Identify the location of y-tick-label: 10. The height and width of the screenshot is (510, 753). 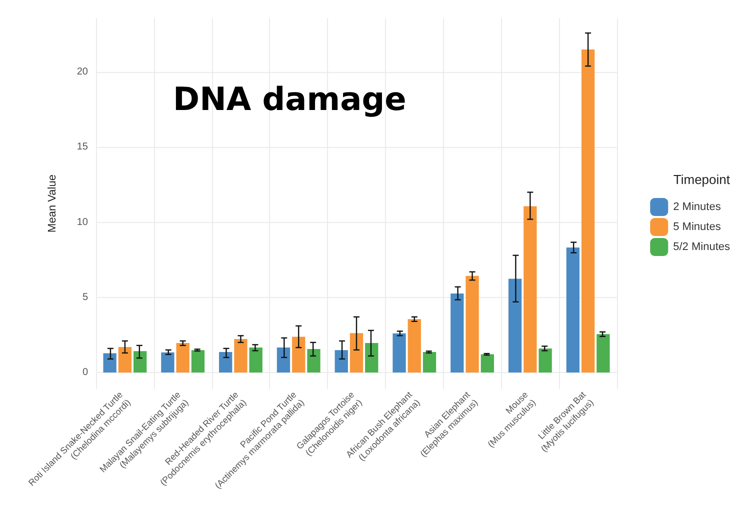
(82, 222).